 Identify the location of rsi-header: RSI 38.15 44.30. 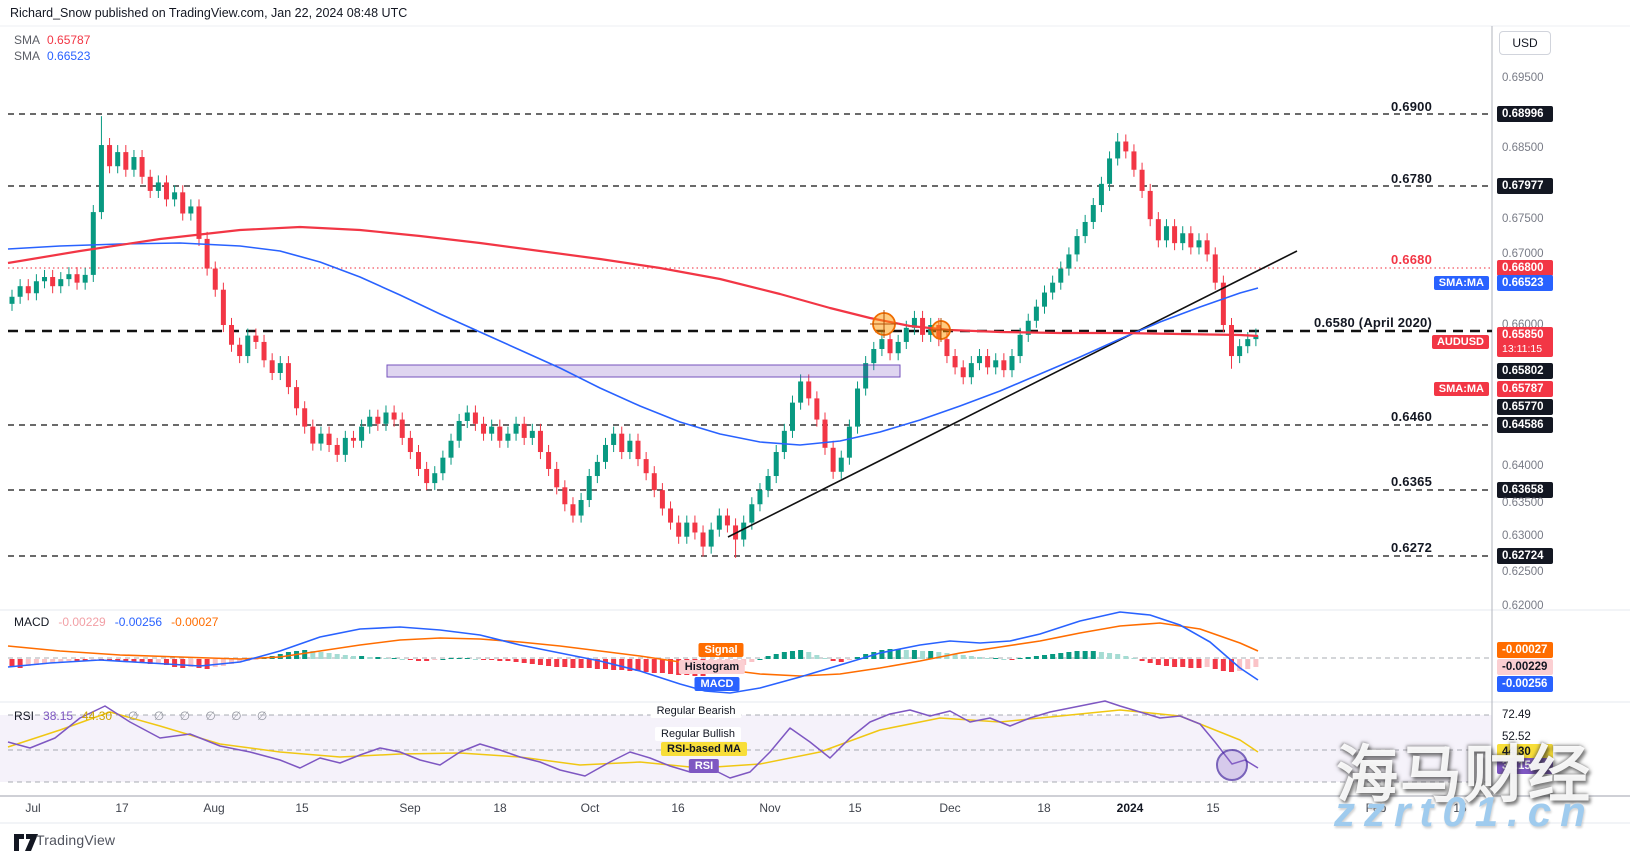
(67, 716).